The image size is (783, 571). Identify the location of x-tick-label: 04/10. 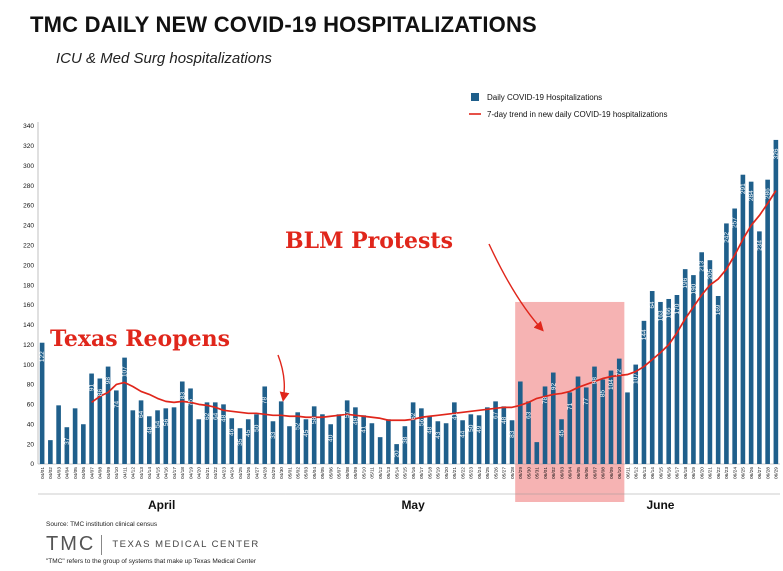
(117, 473).